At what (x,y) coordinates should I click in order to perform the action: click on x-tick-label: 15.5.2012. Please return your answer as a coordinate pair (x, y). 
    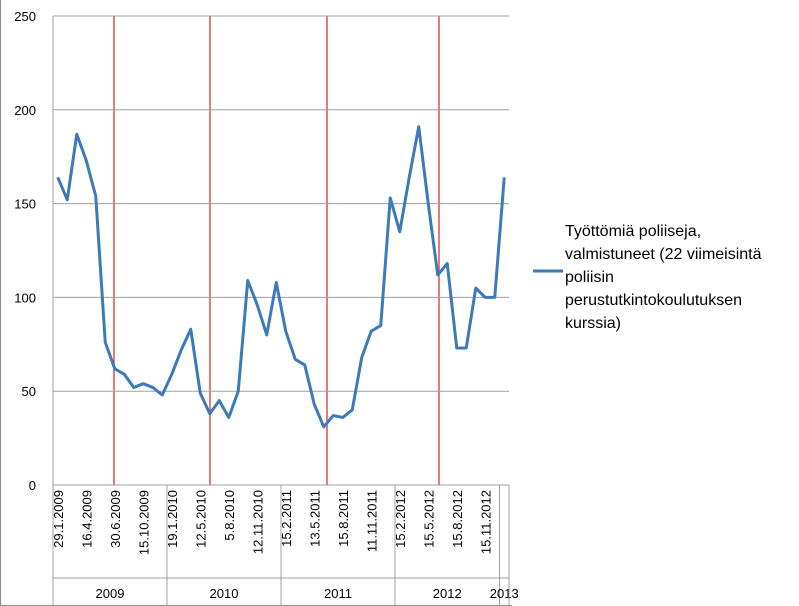
    Looking at the image, I should click on (428, 519).